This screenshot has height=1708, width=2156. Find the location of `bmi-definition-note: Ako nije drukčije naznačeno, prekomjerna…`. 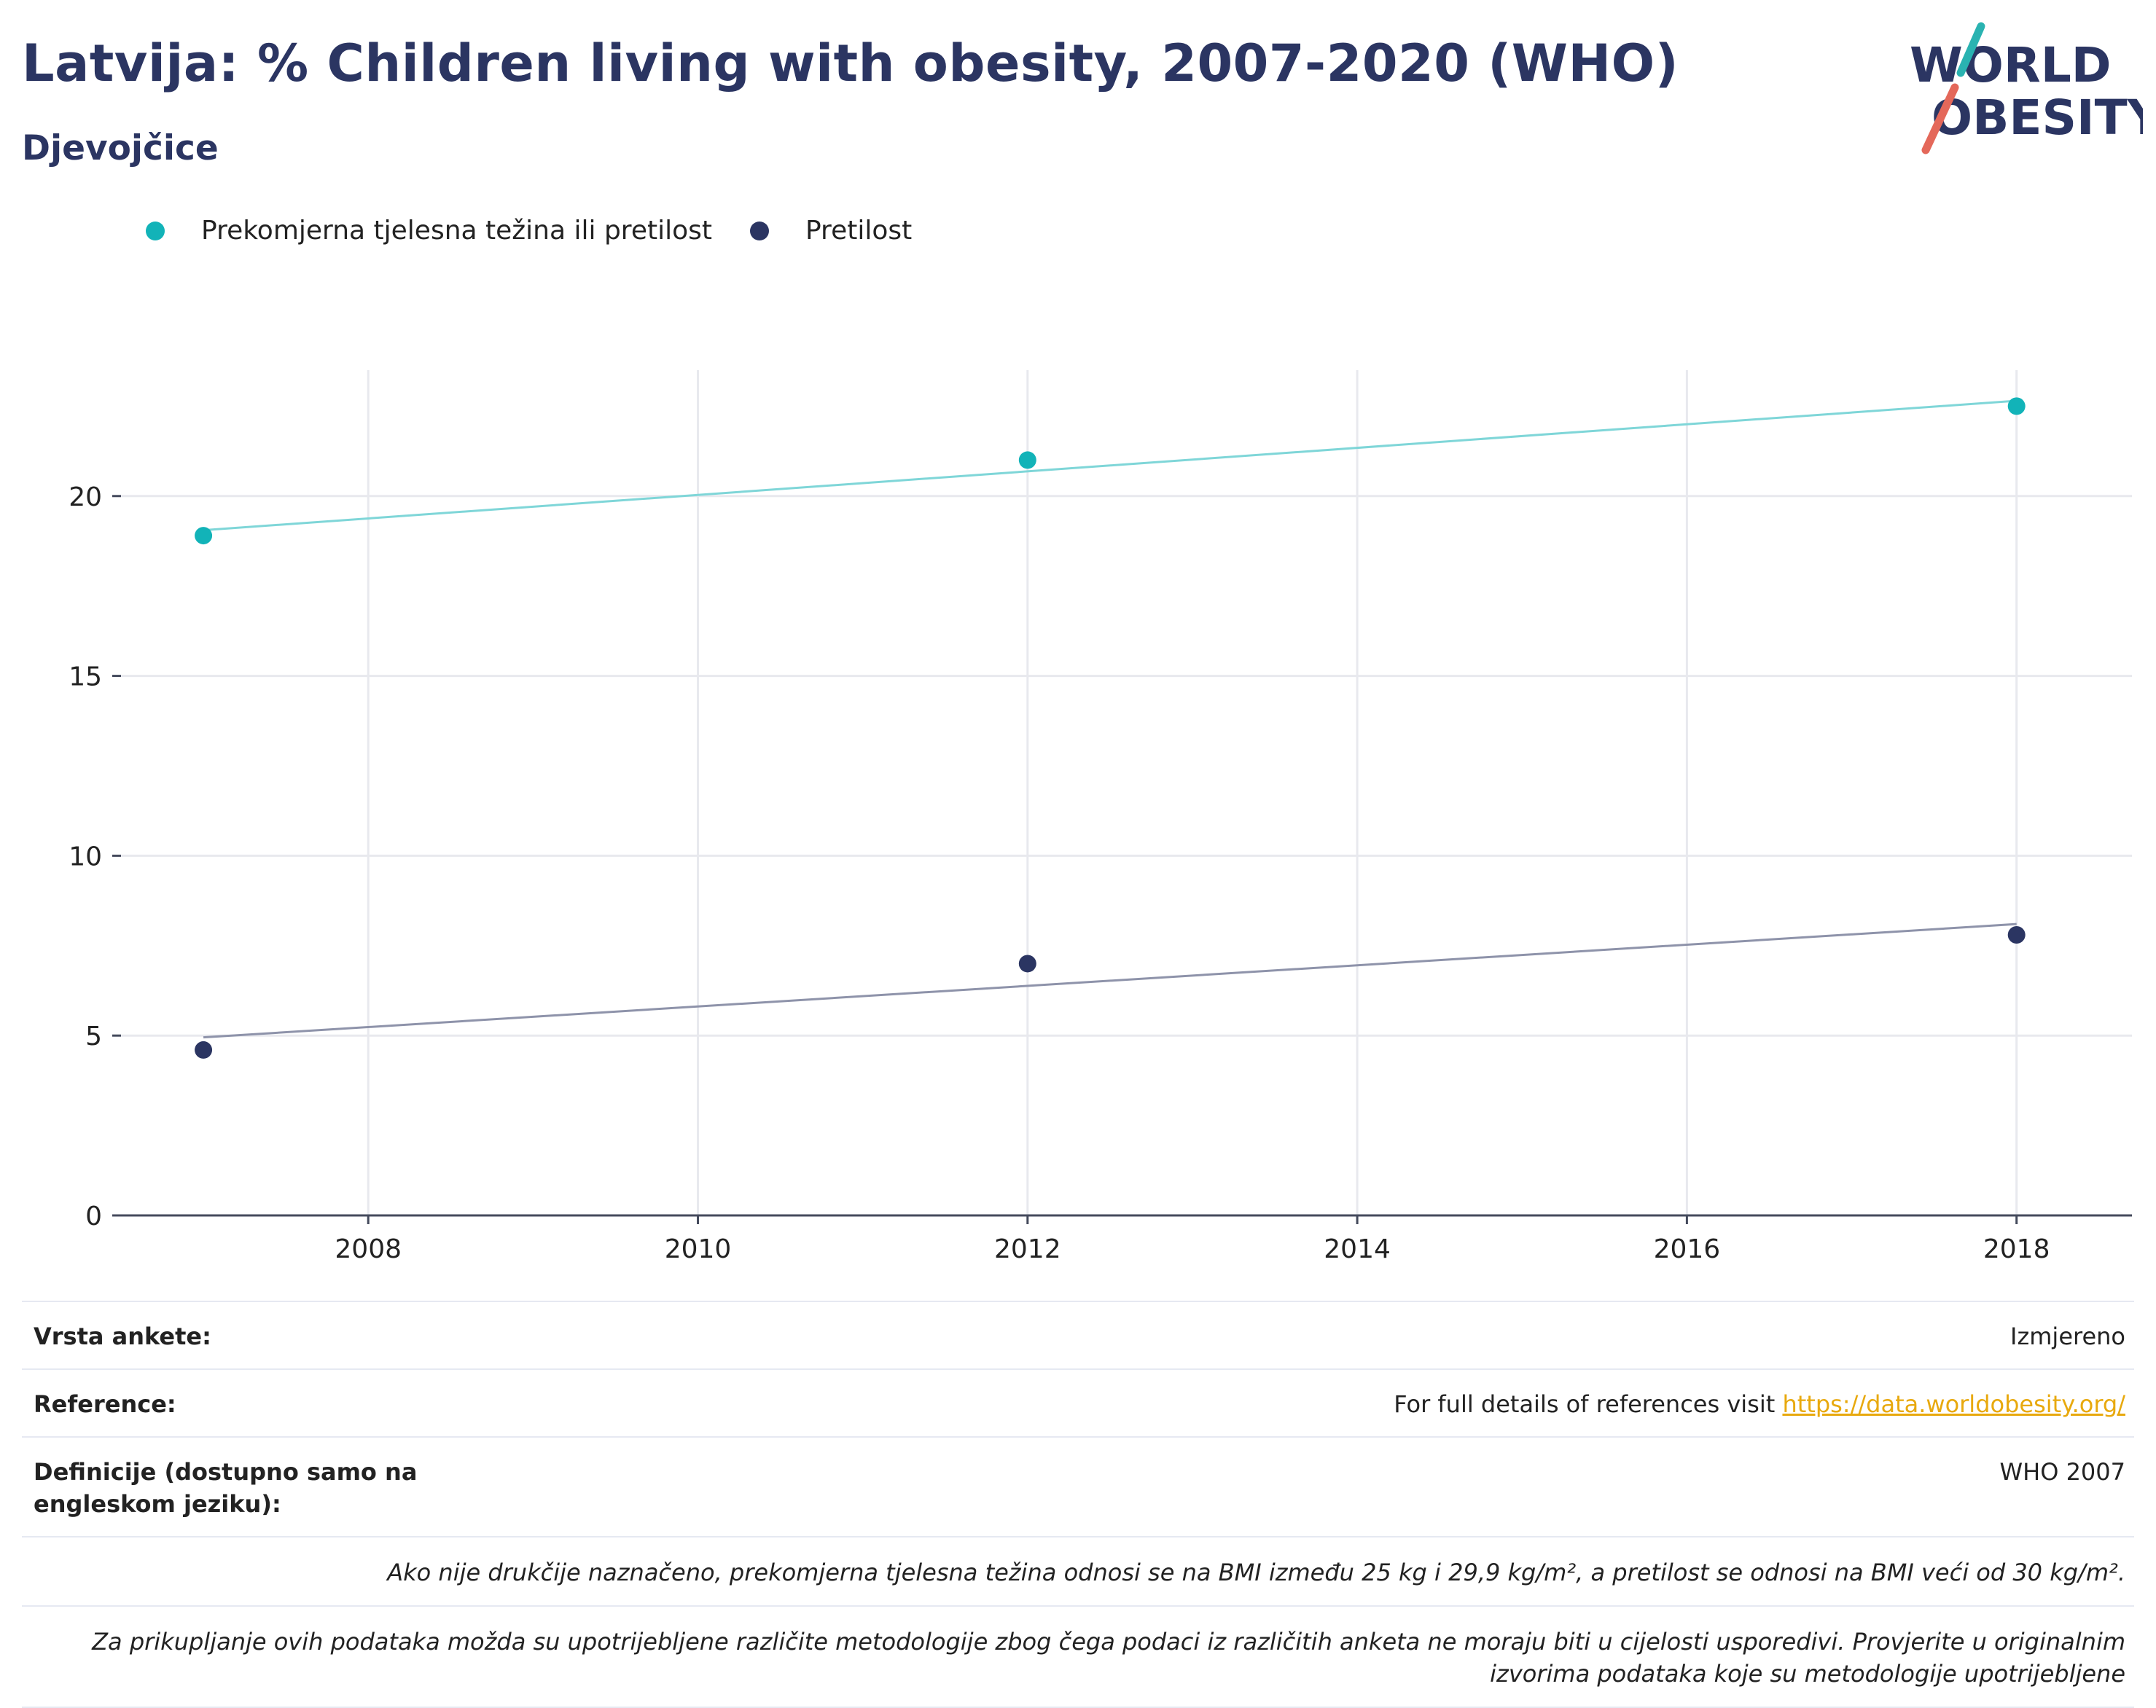

bmi-definition-note: Ako nije drukčije naznačeno, prekomjerna… is located at coordinates (1078, 1570).